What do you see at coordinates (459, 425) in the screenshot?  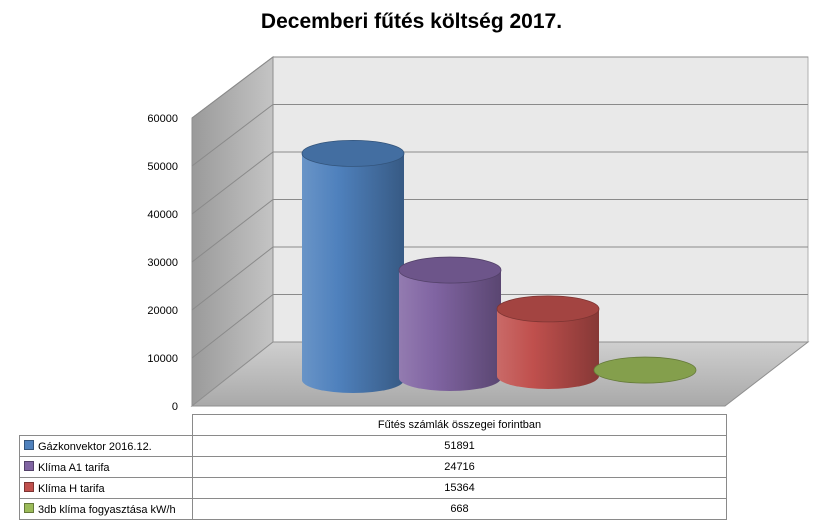 I see `table-header: Fűtés számlák összegei forintban` at bounding box center [459, 425].